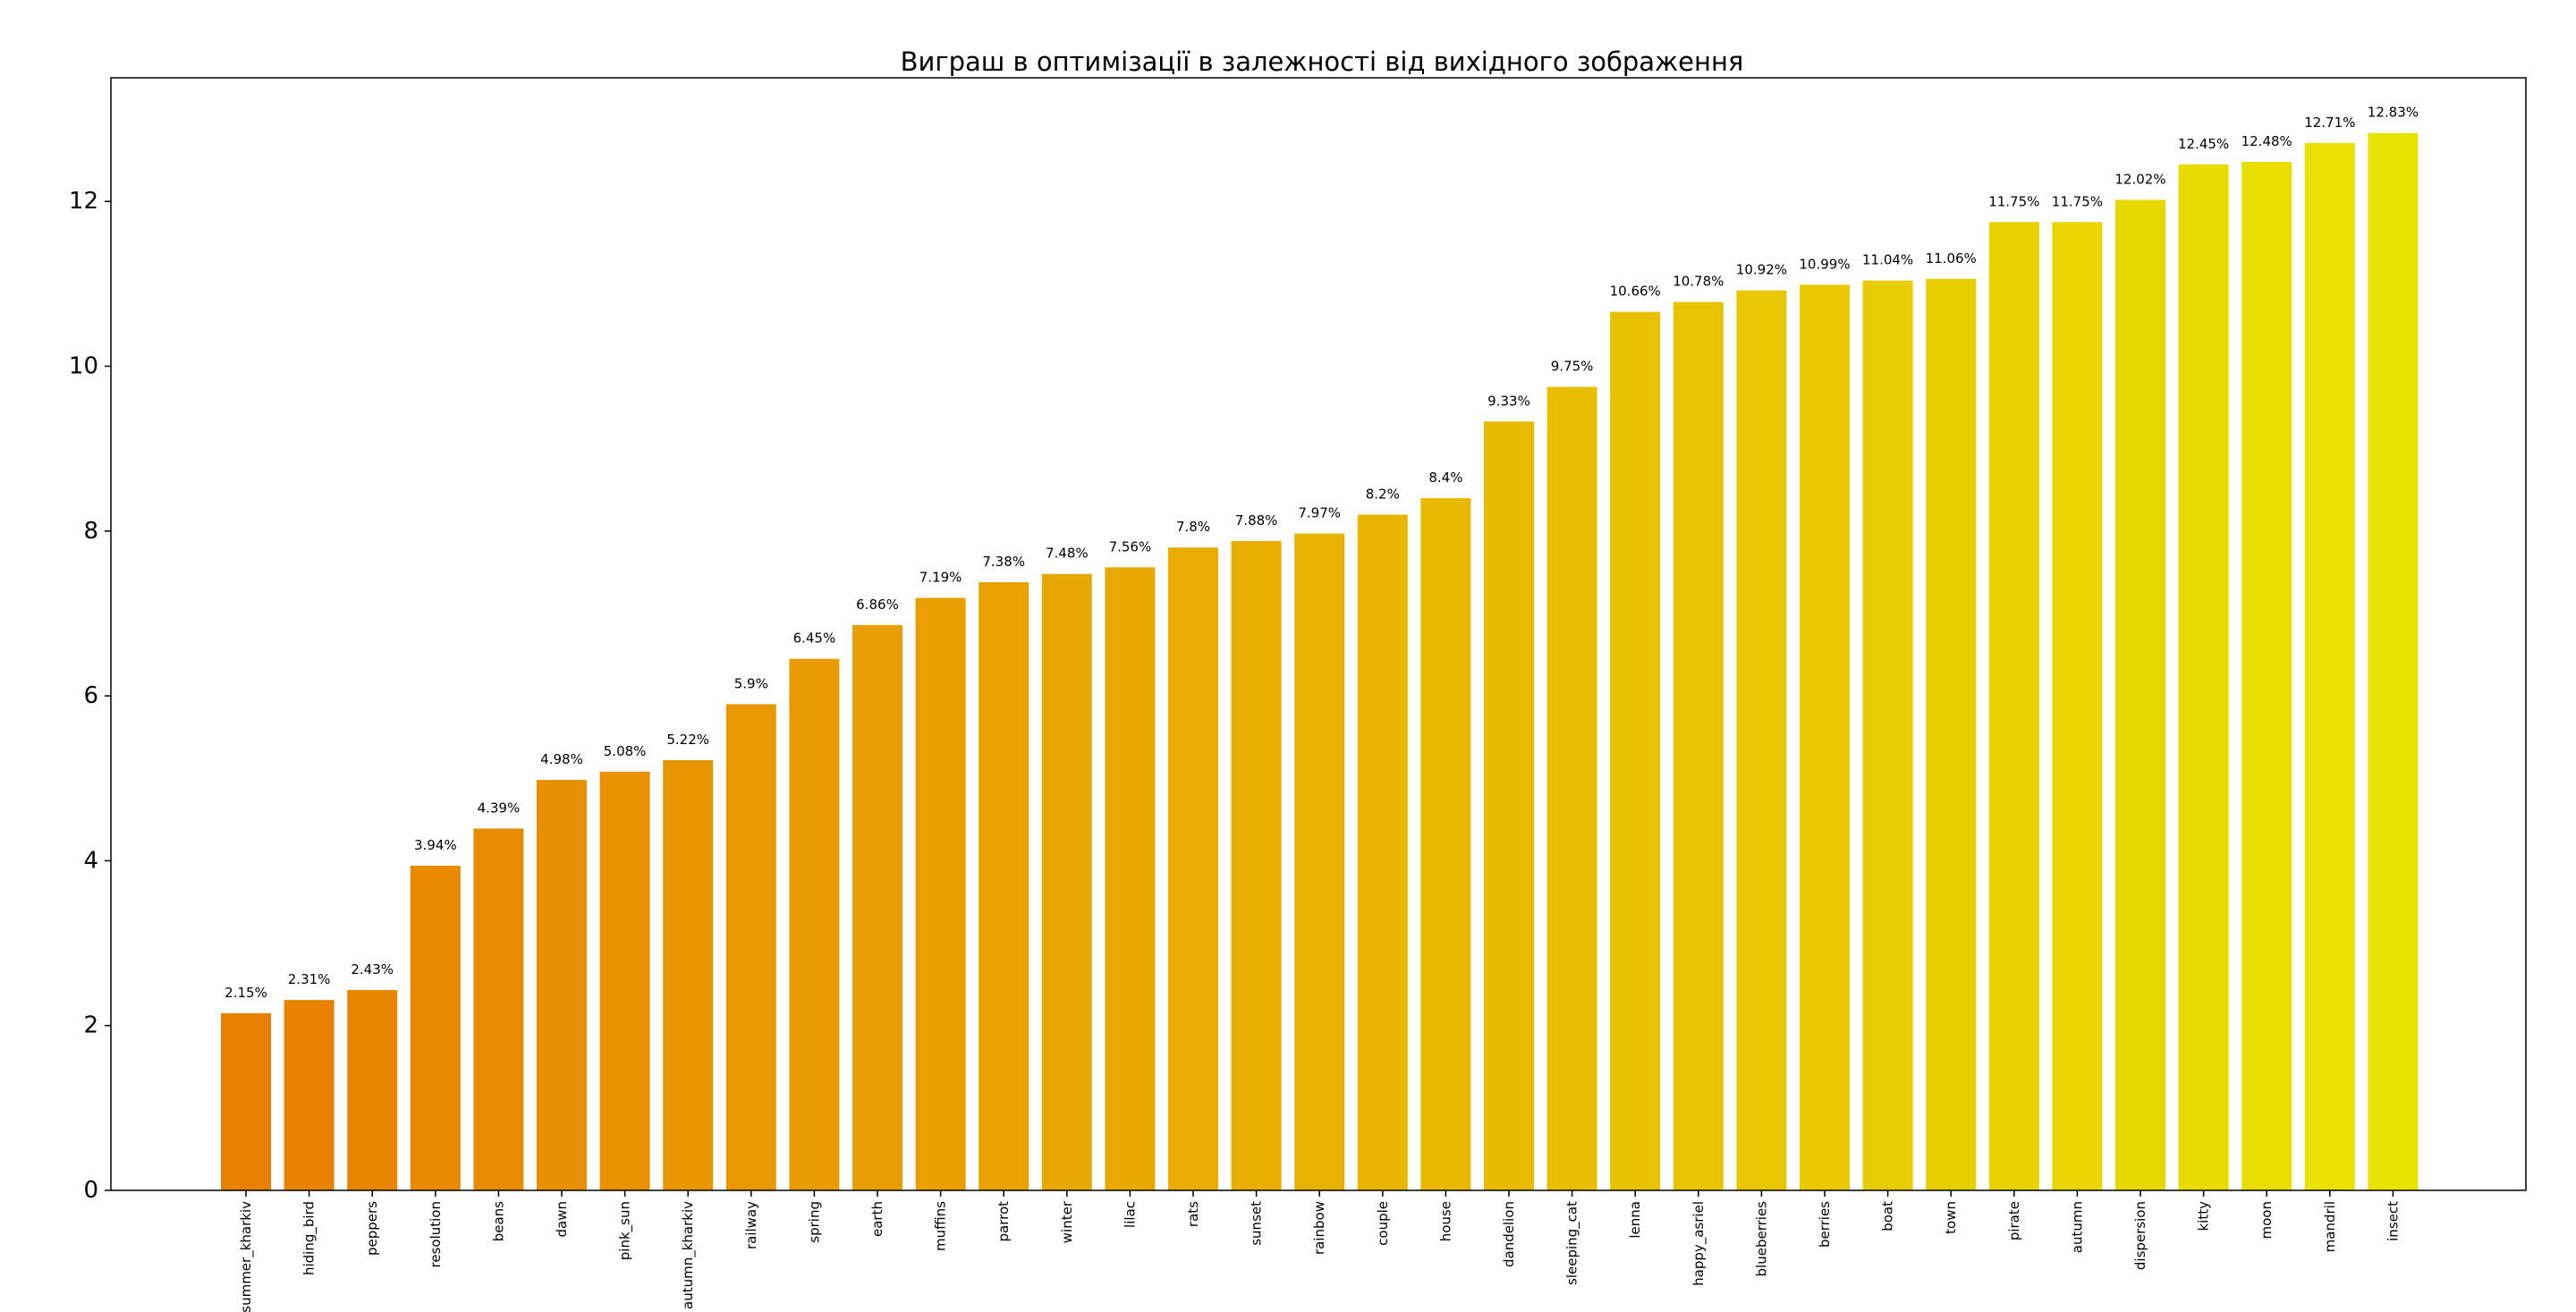 This screenshot has width=2576, height=1312. I want to click on bar-lilac, so click(1130, 879).